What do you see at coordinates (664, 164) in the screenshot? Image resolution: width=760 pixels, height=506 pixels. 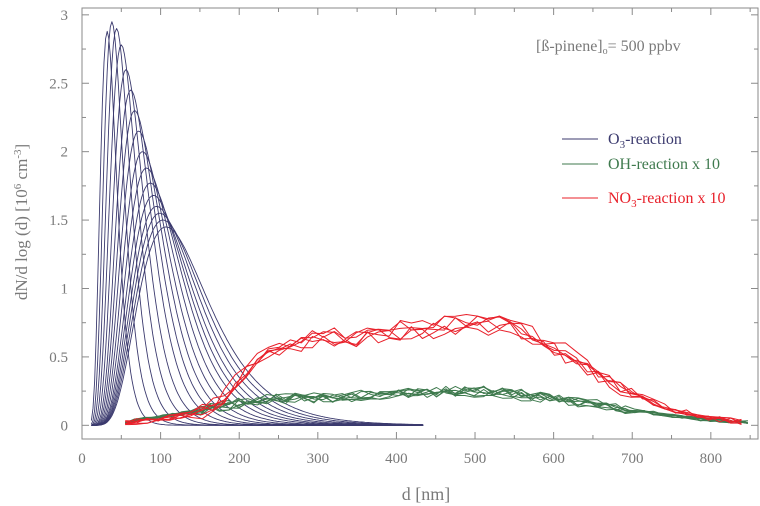 I see `legend-label: OH-reaction x 10` at bounding box center [664, 164].